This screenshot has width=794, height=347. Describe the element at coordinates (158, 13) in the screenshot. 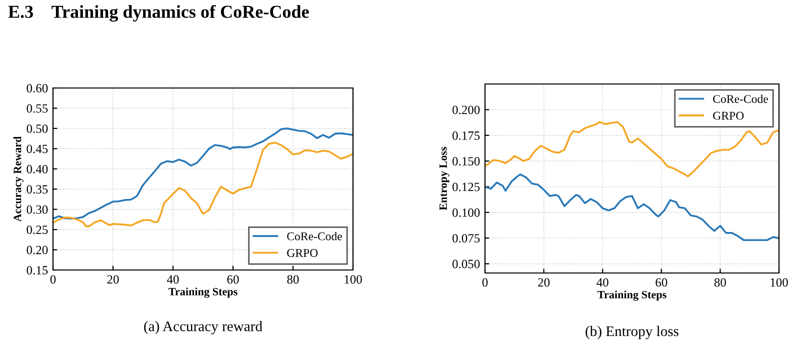

I see `chart-title: E.3 Training dynamics of CoRe-Code` at that location.